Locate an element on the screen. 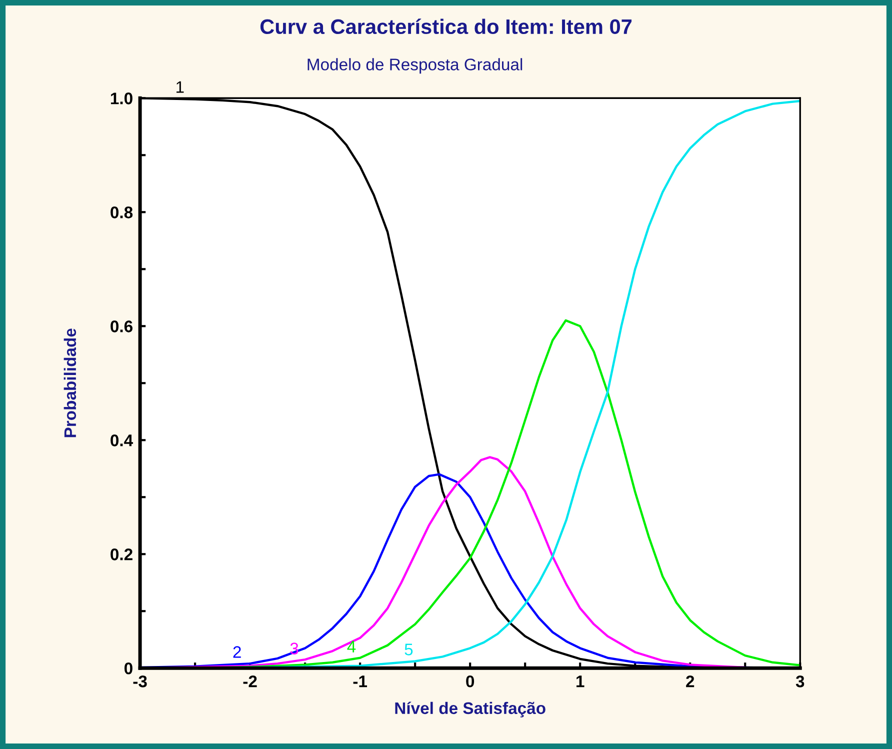 Image resolution: width=892 pixels, height=749 pixels. x-tick-label: -2 is located at coordinates (250, 681).